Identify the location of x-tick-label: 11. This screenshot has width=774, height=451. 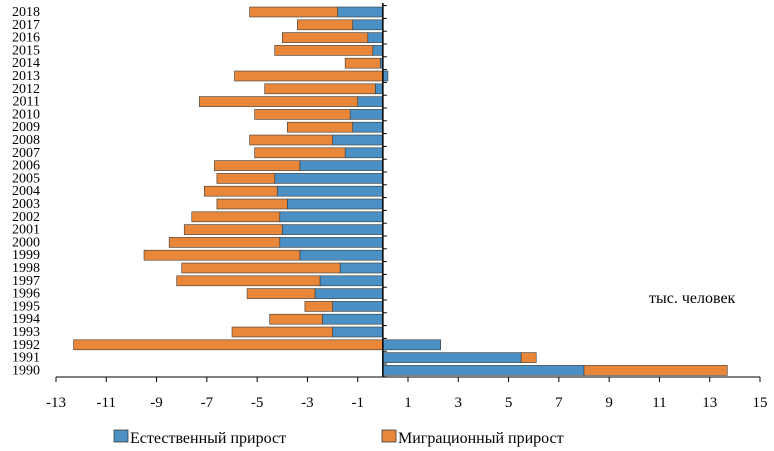
(659, 403).